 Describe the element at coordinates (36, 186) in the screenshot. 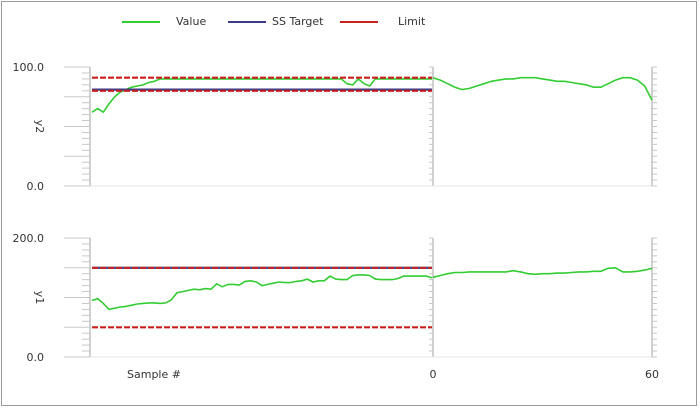

I see `y2-panel-ytick-bottom: 0.0` at that location.